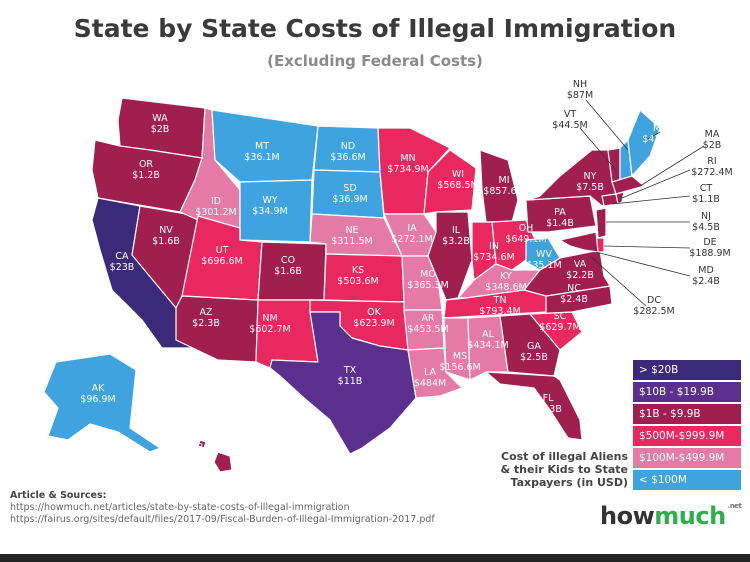 This screenshot has width=750, height=562. Describe the element at coordinates (687, 458) in the screenshot. I see `legend-item: $100M-$499.9M` at that location.